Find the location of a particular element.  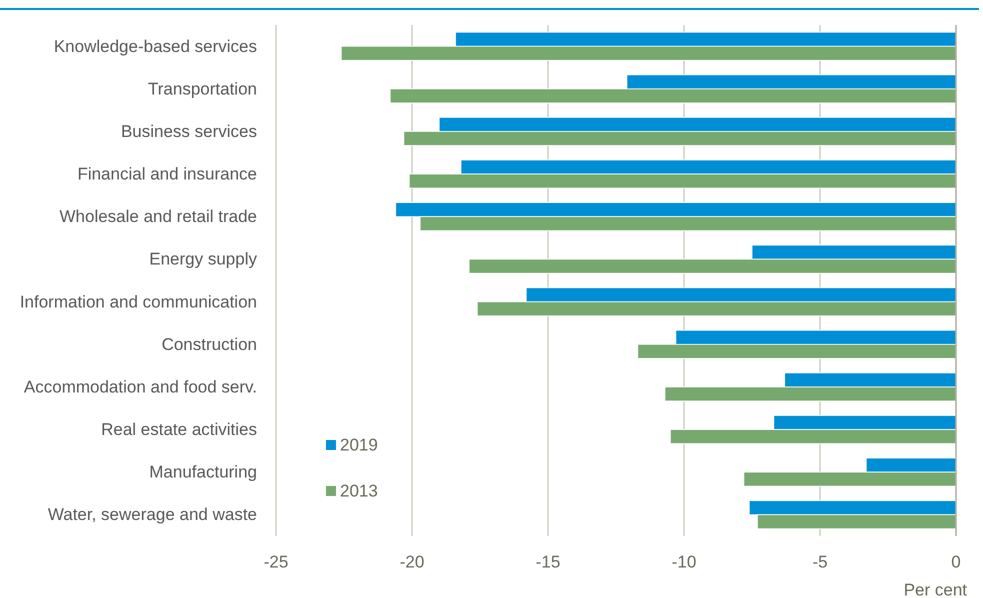

x-tick-label: -20 is located at coordinates (412, 562).